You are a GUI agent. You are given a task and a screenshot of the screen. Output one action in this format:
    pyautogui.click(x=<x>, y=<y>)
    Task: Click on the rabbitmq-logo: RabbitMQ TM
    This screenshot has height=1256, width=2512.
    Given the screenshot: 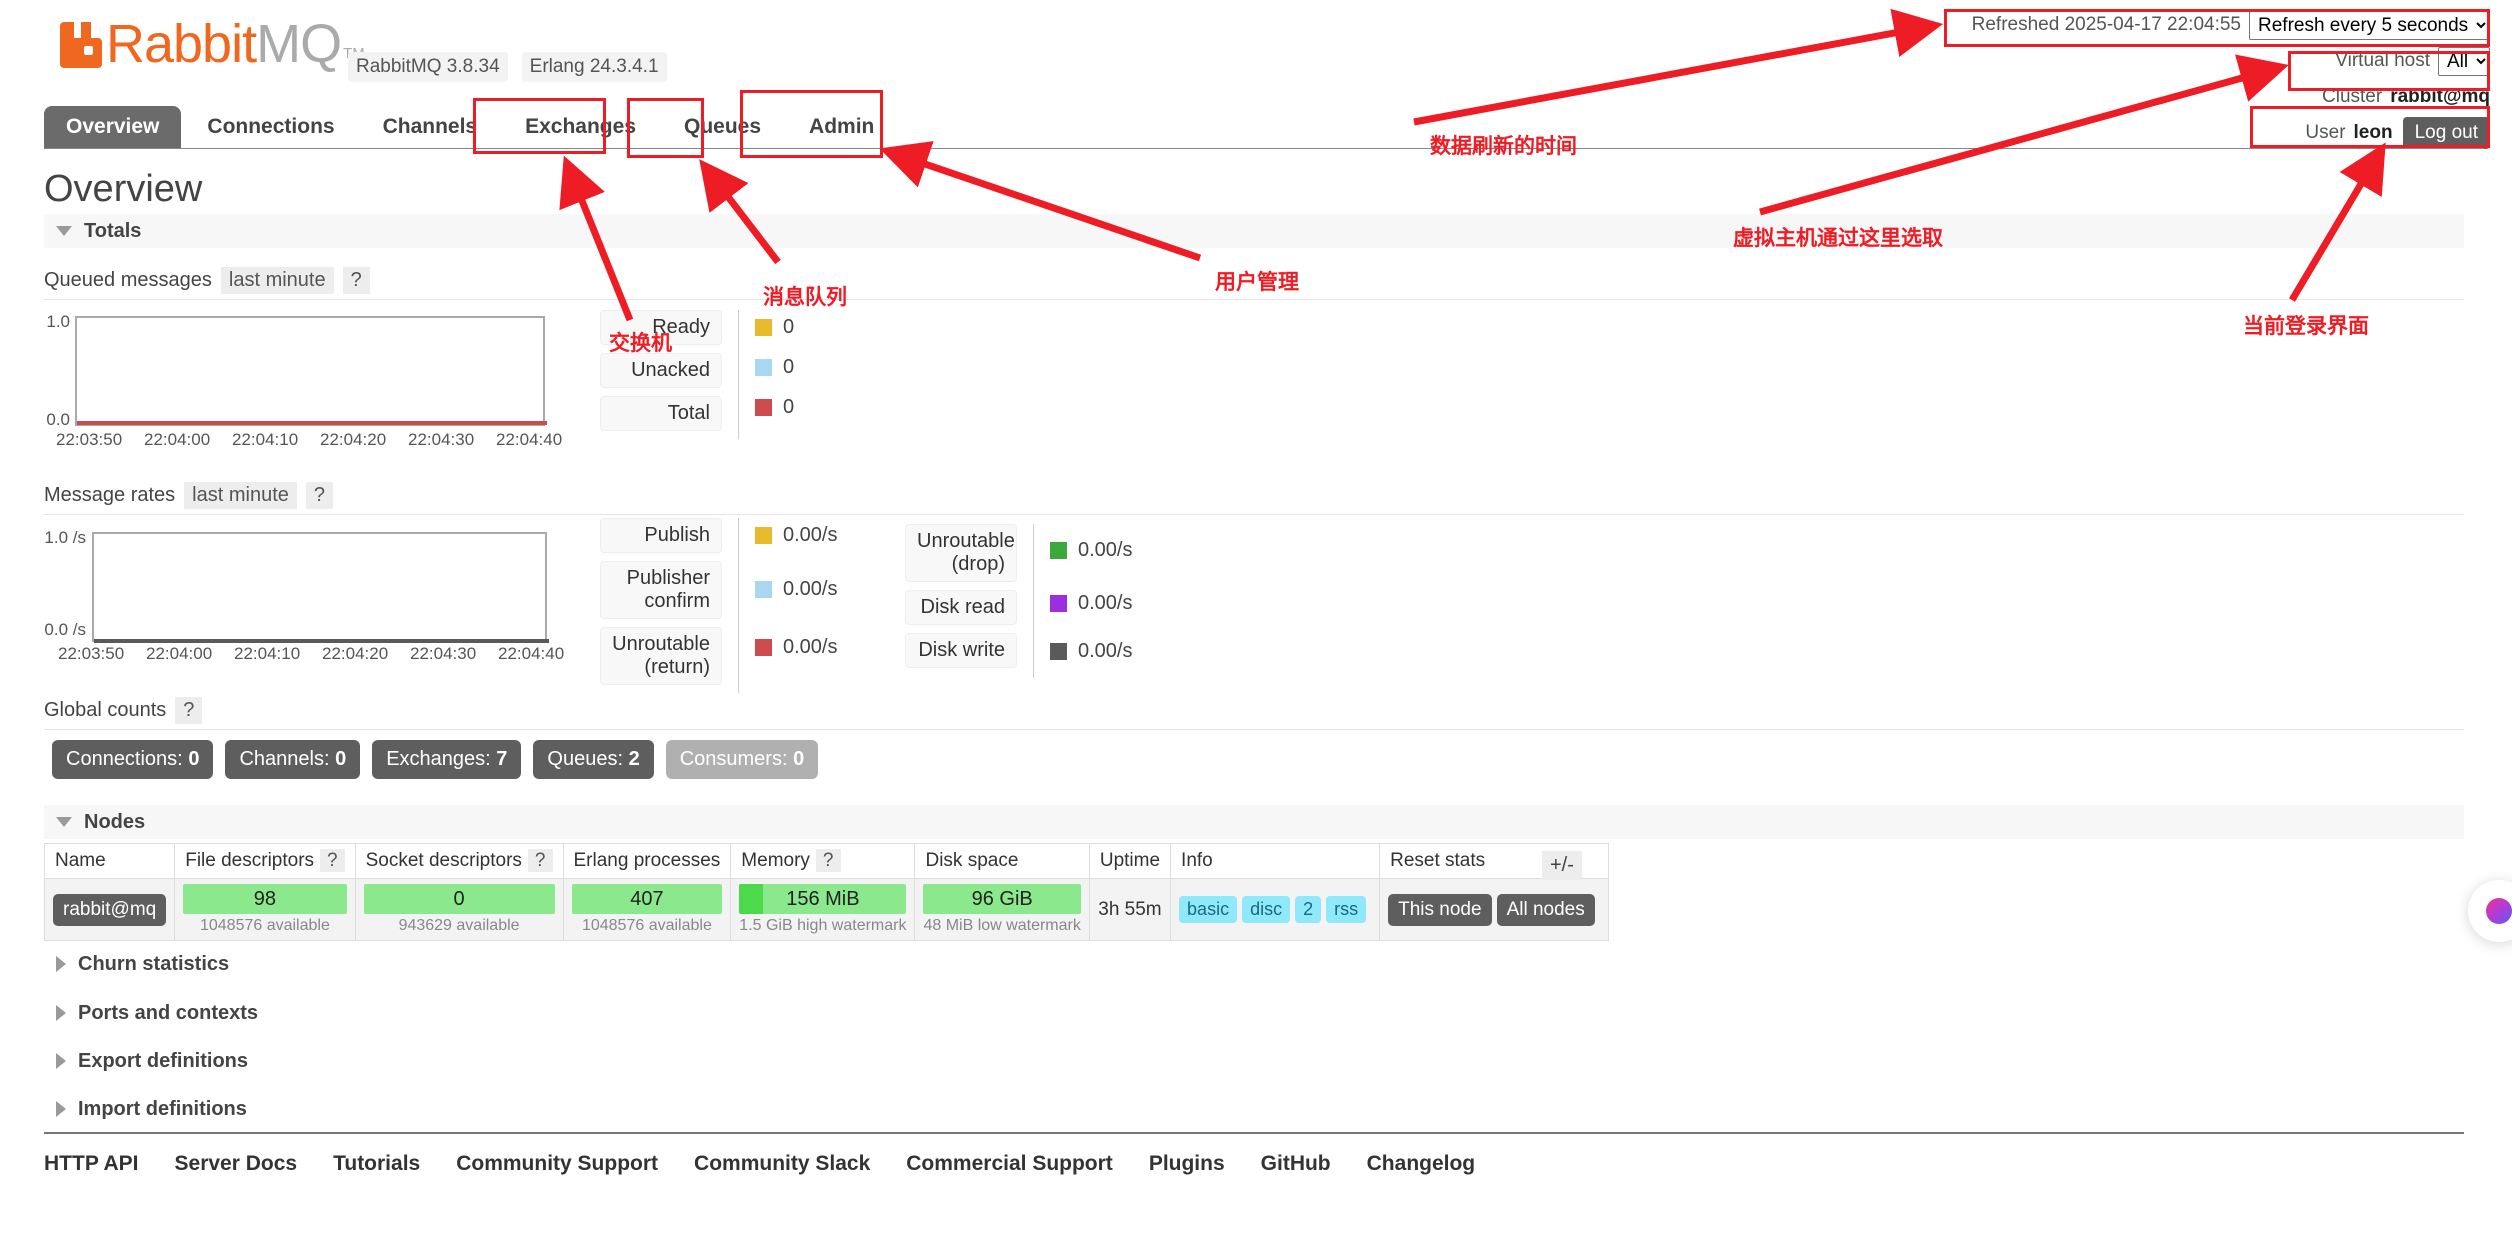 What is the action you would take?
    pyautogui.click(x=212, y=44)
    